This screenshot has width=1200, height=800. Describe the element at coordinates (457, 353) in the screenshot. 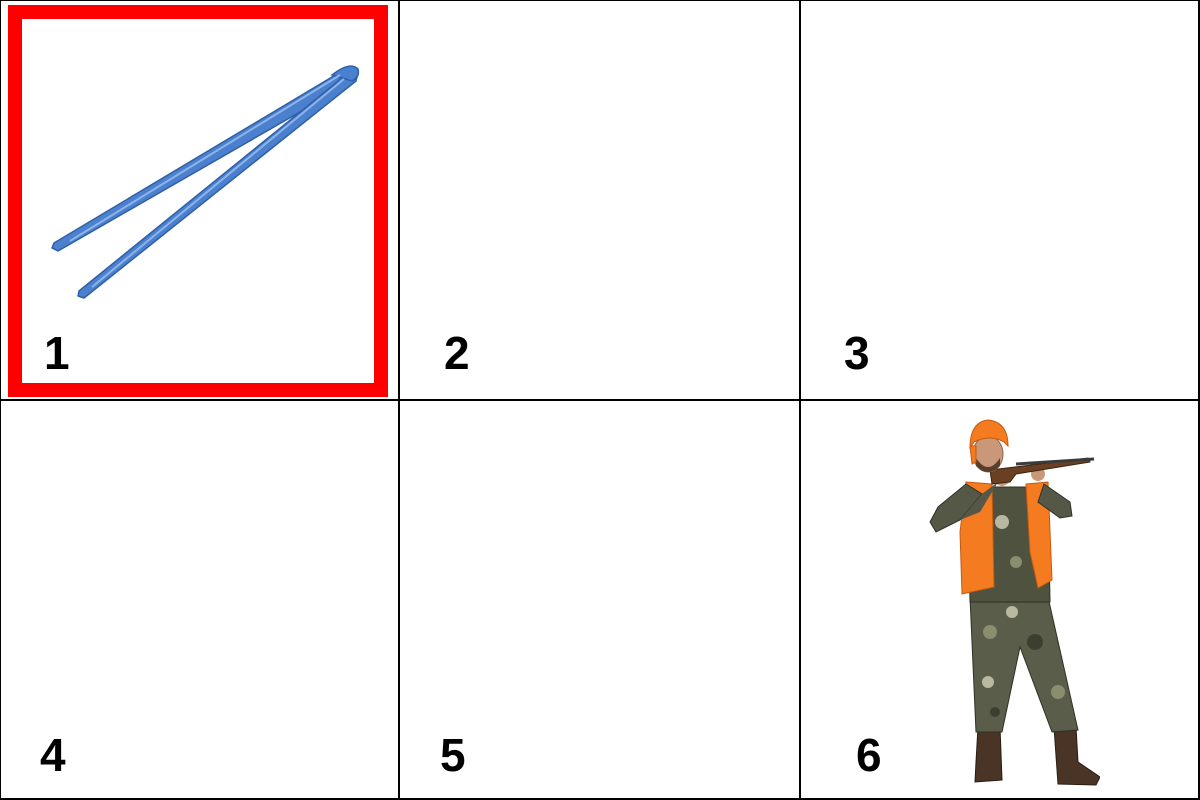

I see `cell-number: 2` at that location.